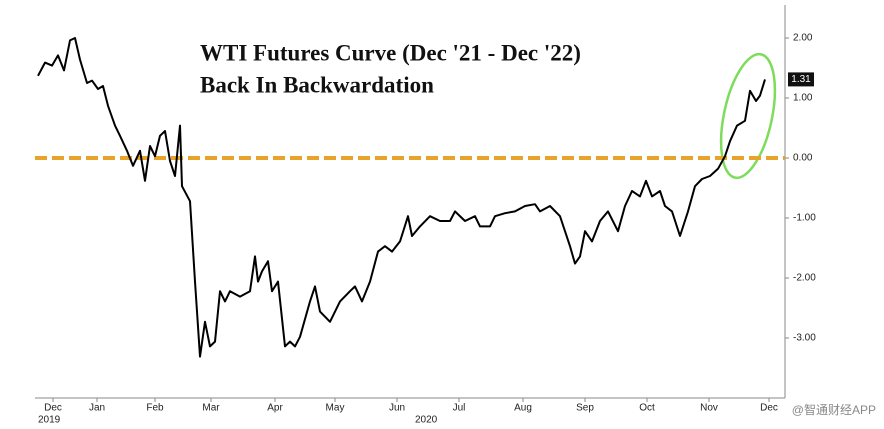 The height and width of the screenshot is (429, 884). What do you see at coordinates (275, 408) in the screenshot?
I see `x-tick-label: Apr` at bounding box center [275, 408].